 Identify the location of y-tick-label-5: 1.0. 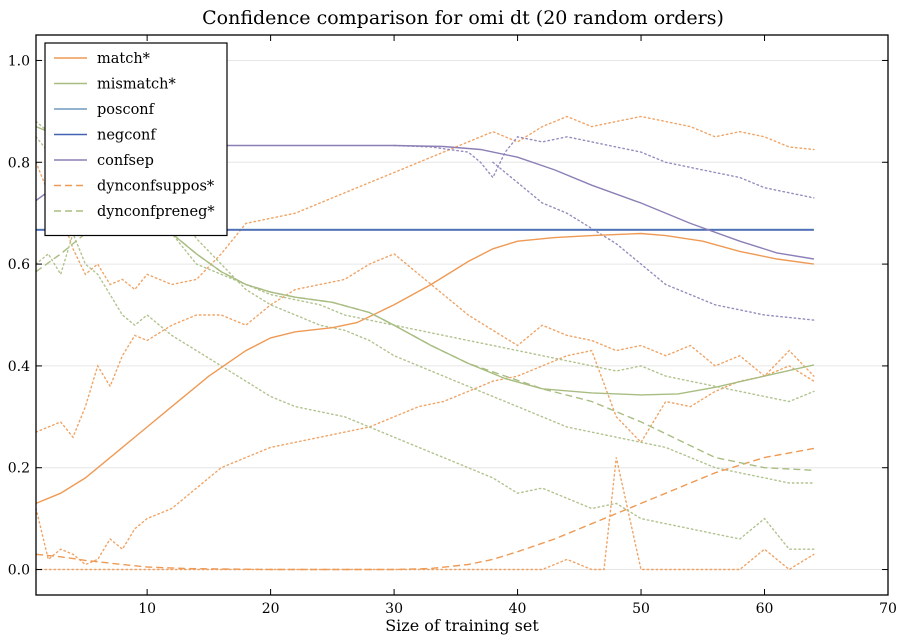
(19, 61).